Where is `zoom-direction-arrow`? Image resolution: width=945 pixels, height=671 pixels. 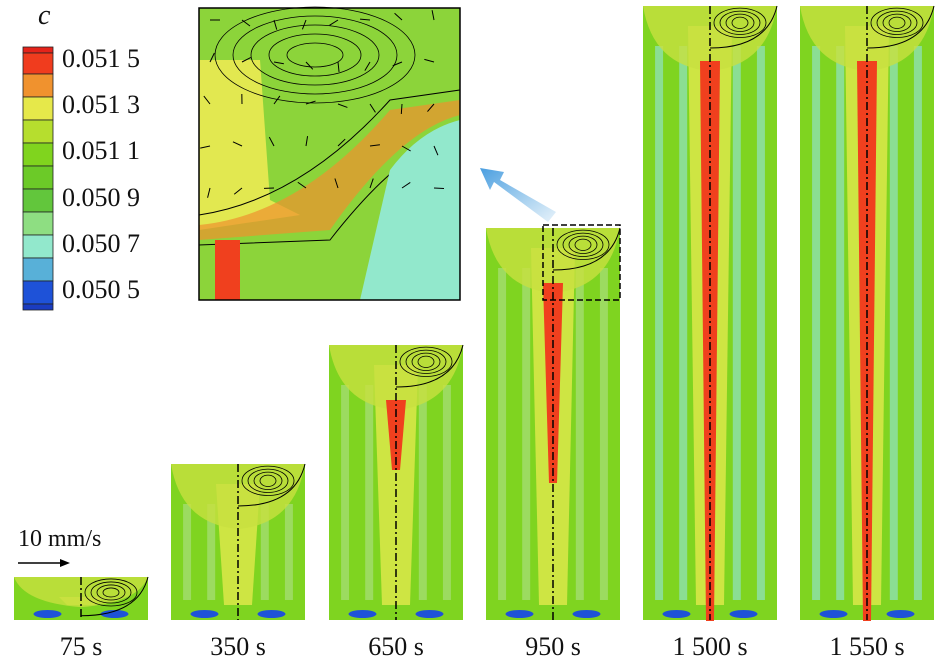 zoom-direction-arrow is located at coordinates (518, 195).